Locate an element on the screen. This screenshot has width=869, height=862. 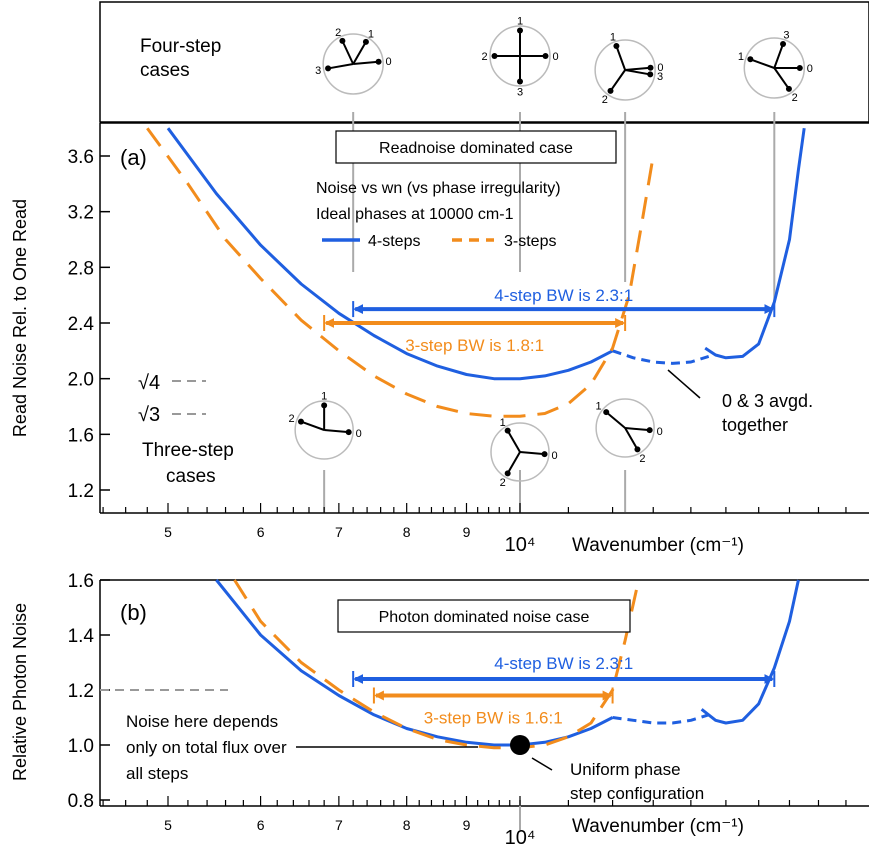
panel-b-y-ticks: 0.8 1.0 1.2 1.4 1.6 is located at coordinates (89, 691).